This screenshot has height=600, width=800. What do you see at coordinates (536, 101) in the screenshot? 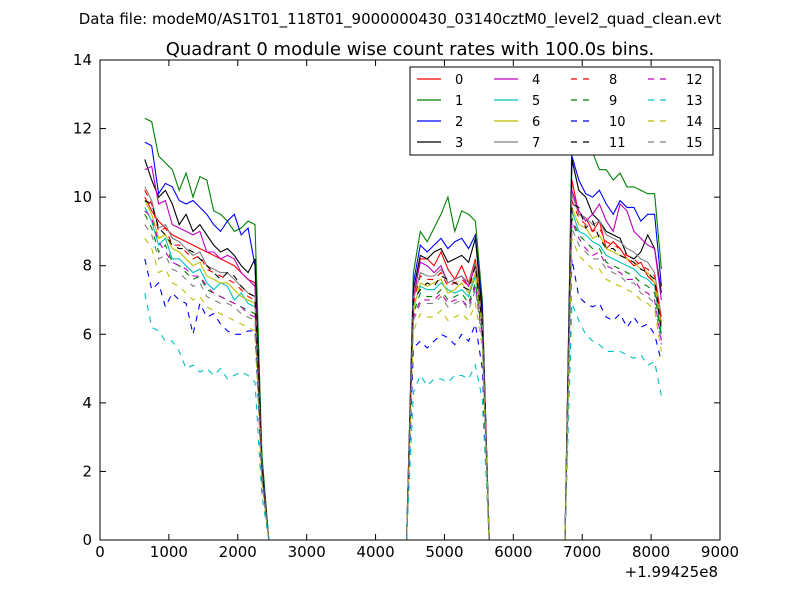
I see `legend-label-5: 5` at bounding box center [536, 101].